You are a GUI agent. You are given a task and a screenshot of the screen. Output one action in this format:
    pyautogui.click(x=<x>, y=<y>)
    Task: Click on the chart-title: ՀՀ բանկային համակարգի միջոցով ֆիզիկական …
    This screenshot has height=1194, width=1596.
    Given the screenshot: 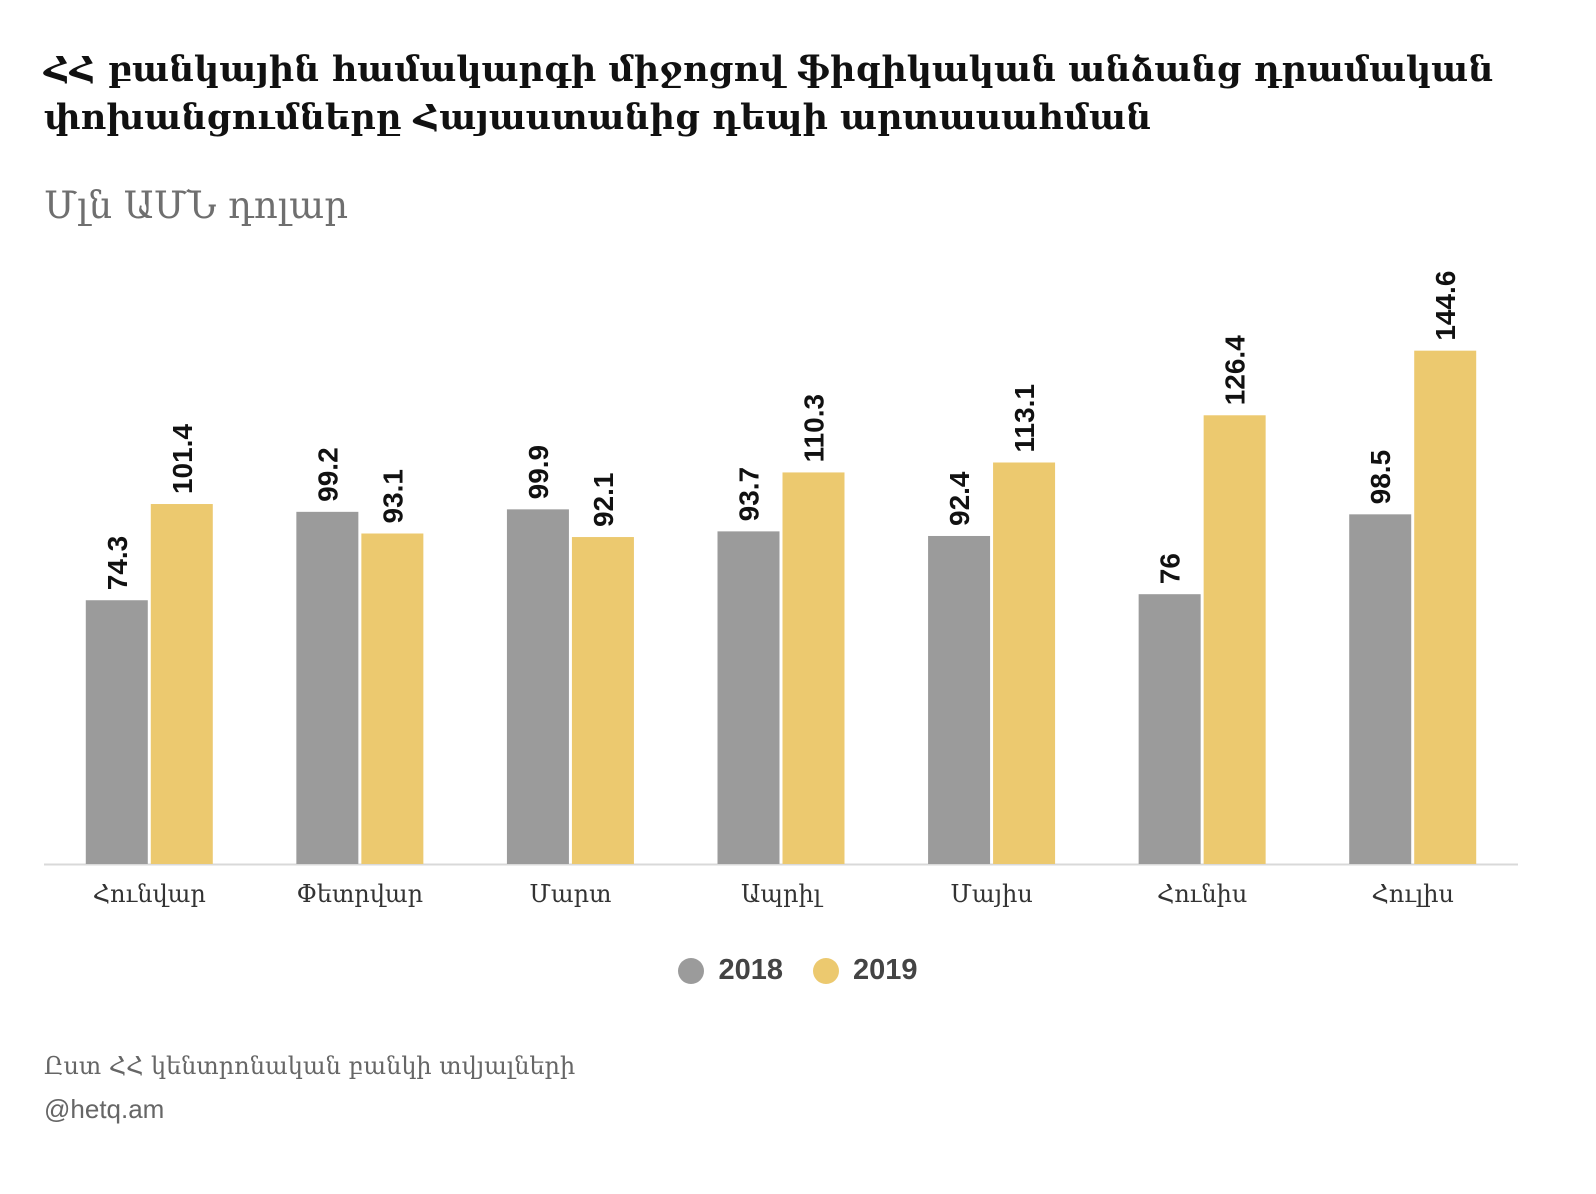 What is the action you would take?
    pyautogui.click(x=769, y=93)
    